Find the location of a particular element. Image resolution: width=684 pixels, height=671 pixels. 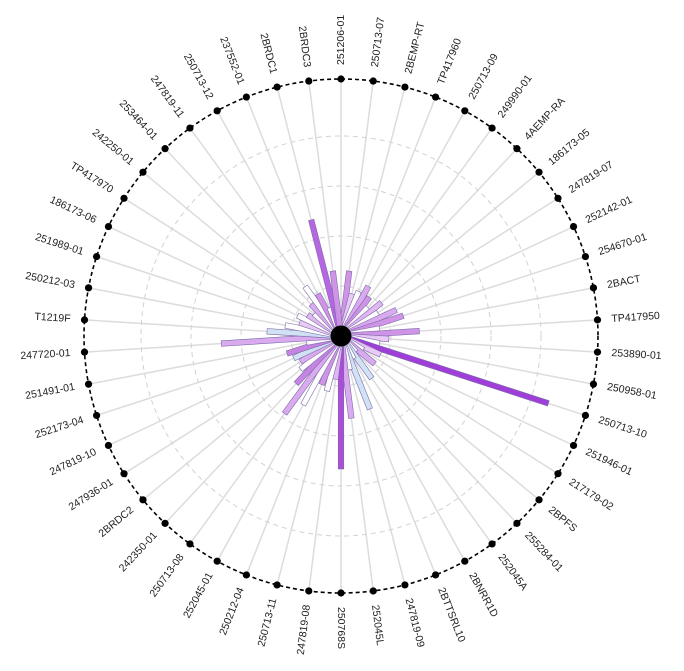

category-label: 2BRDC2 is located at coordinates (116, 522).